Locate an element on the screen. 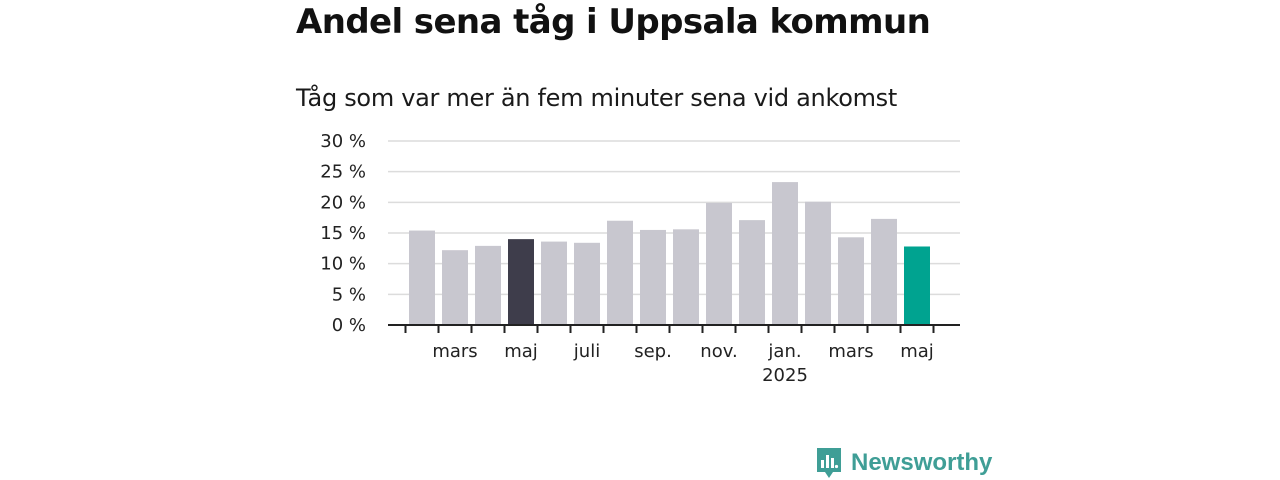 The width and height of the screenshot is (1280, 480). brand-logo: Newsworthy is located at coordinates (903, 463).